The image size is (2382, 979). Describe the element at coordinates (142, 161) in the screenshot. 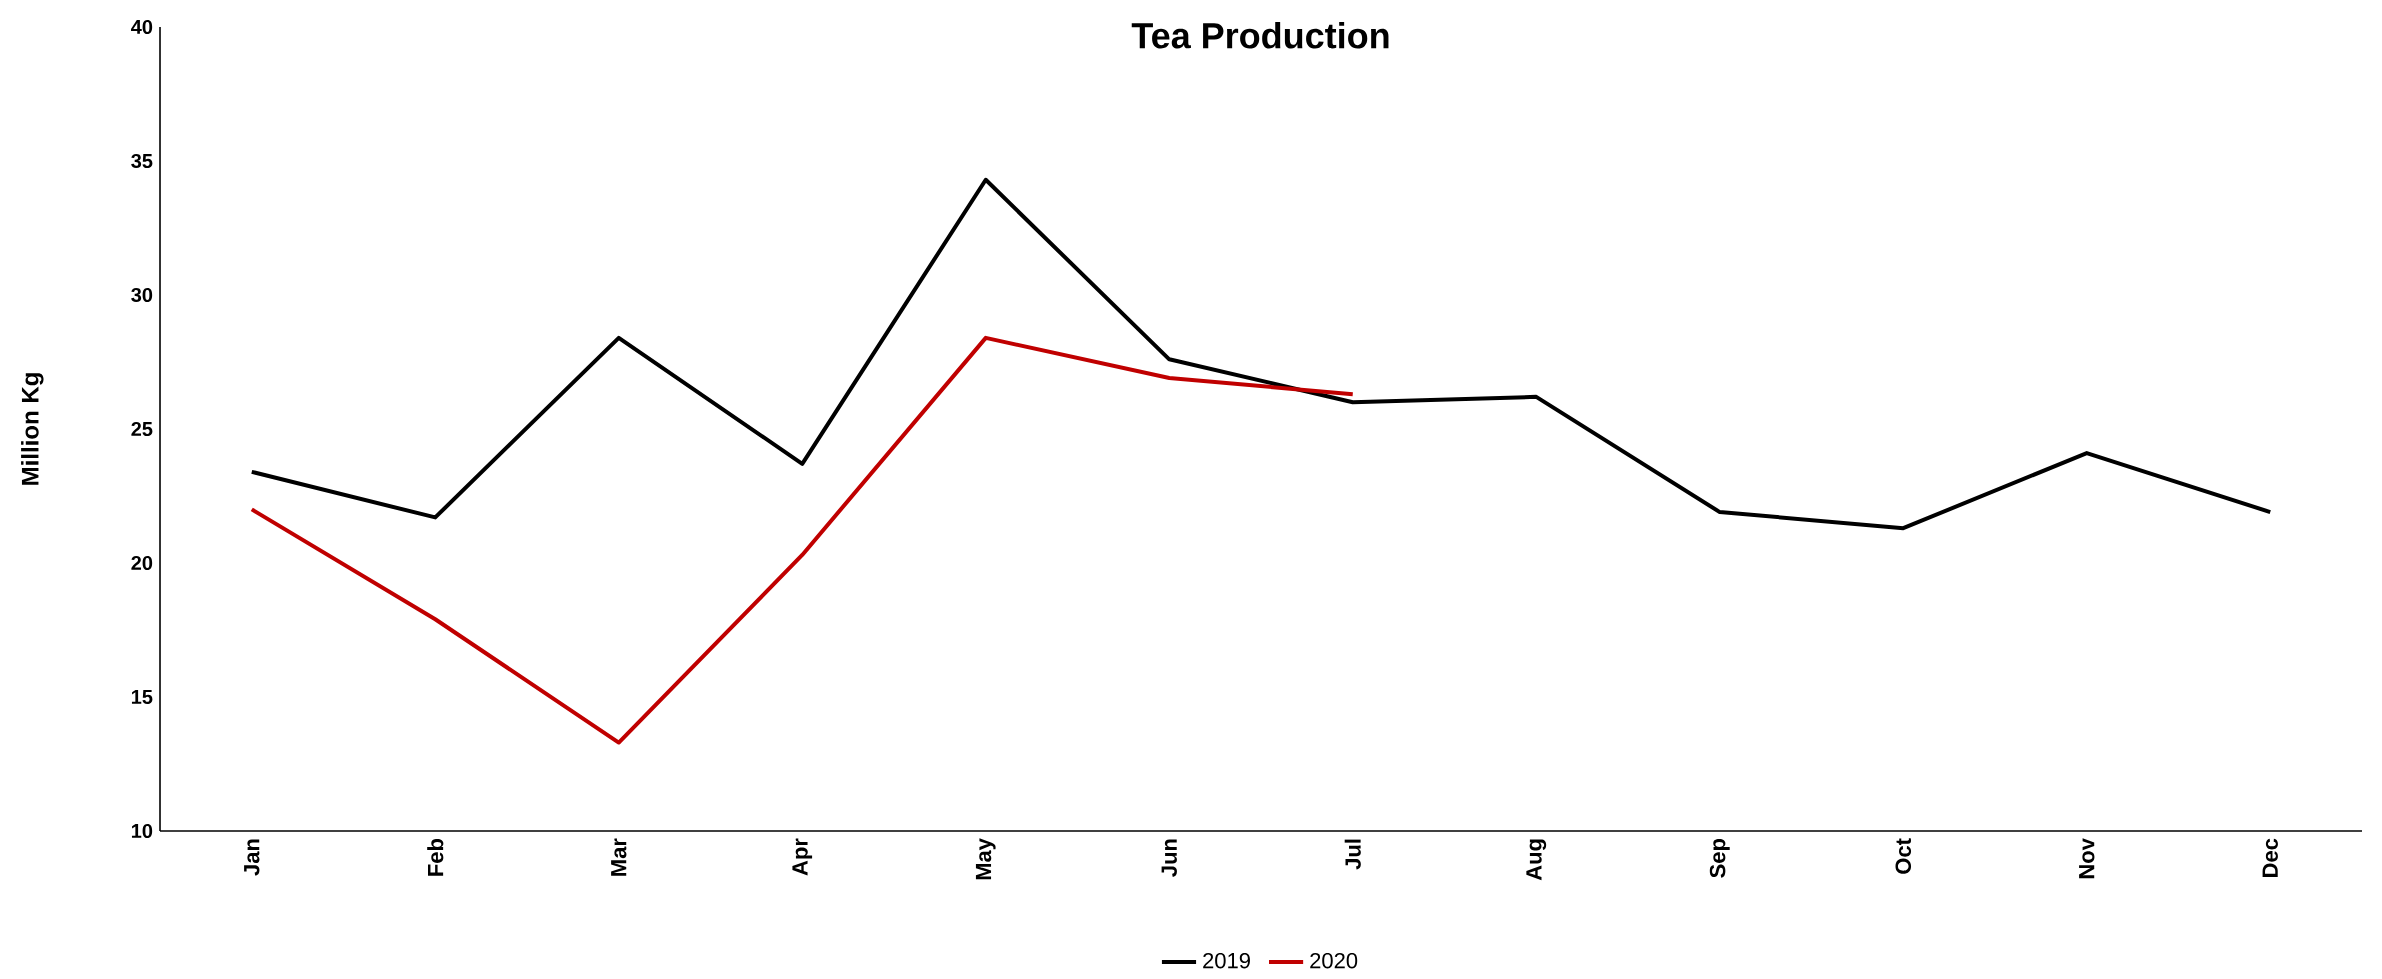

I see `y-tick-label: 35` at that location.